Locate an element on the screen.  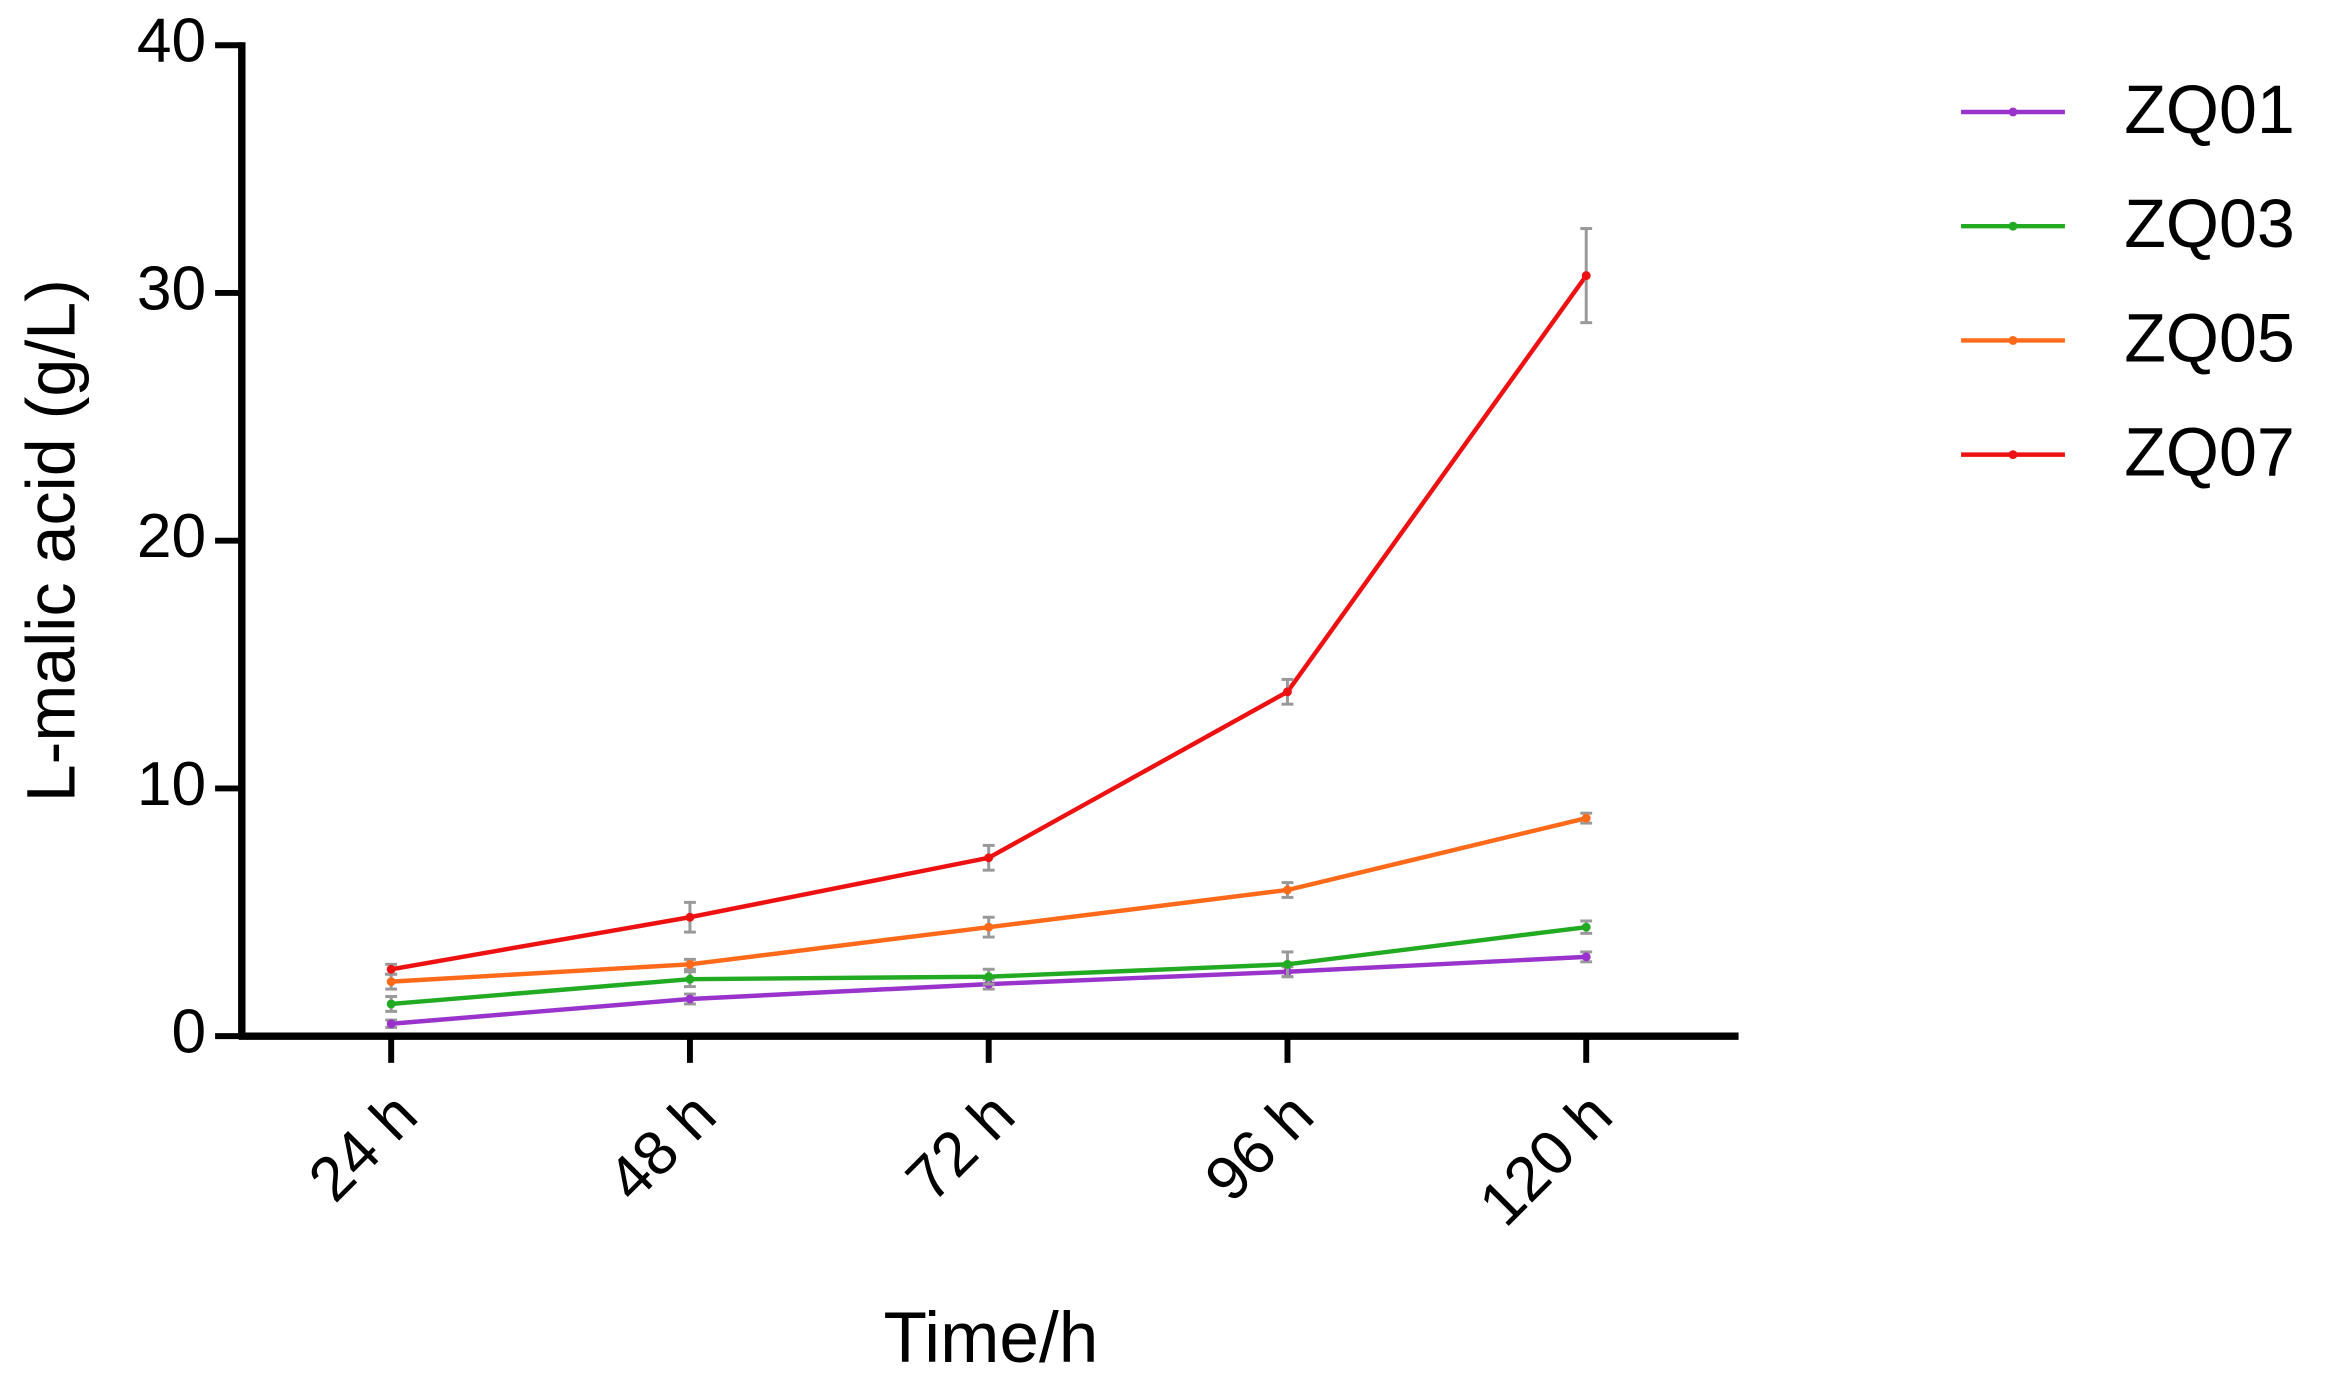
y-tick-label: 40 is located at coordinates (171, 41).